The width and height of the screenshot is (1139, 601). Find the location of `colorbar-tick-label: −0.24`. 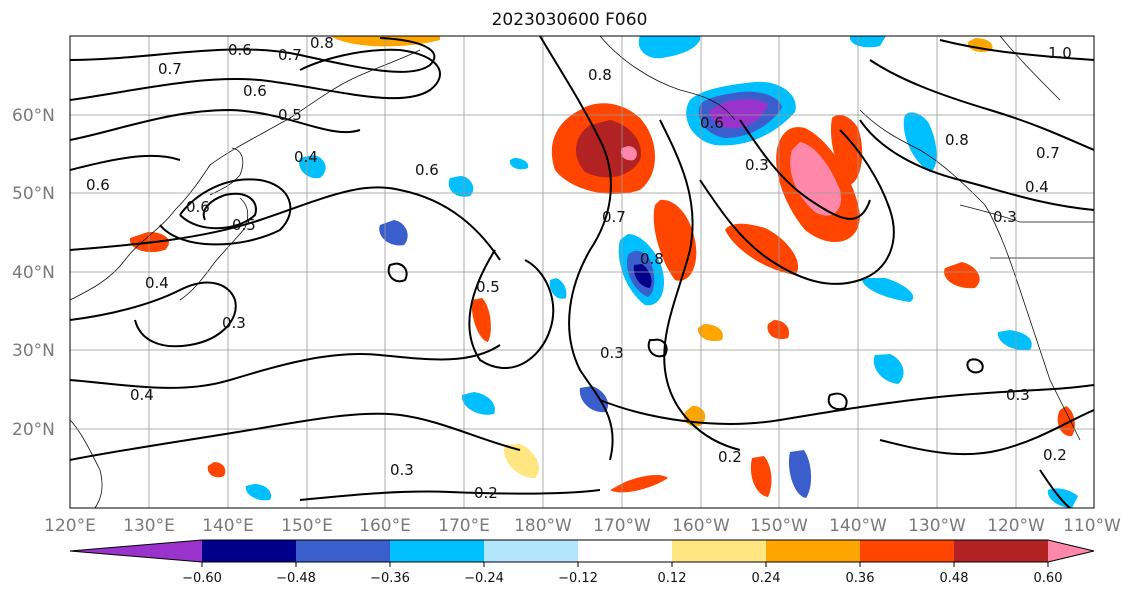

colorbar-tick-label: −0.24 is located at coordinates (484, 578).